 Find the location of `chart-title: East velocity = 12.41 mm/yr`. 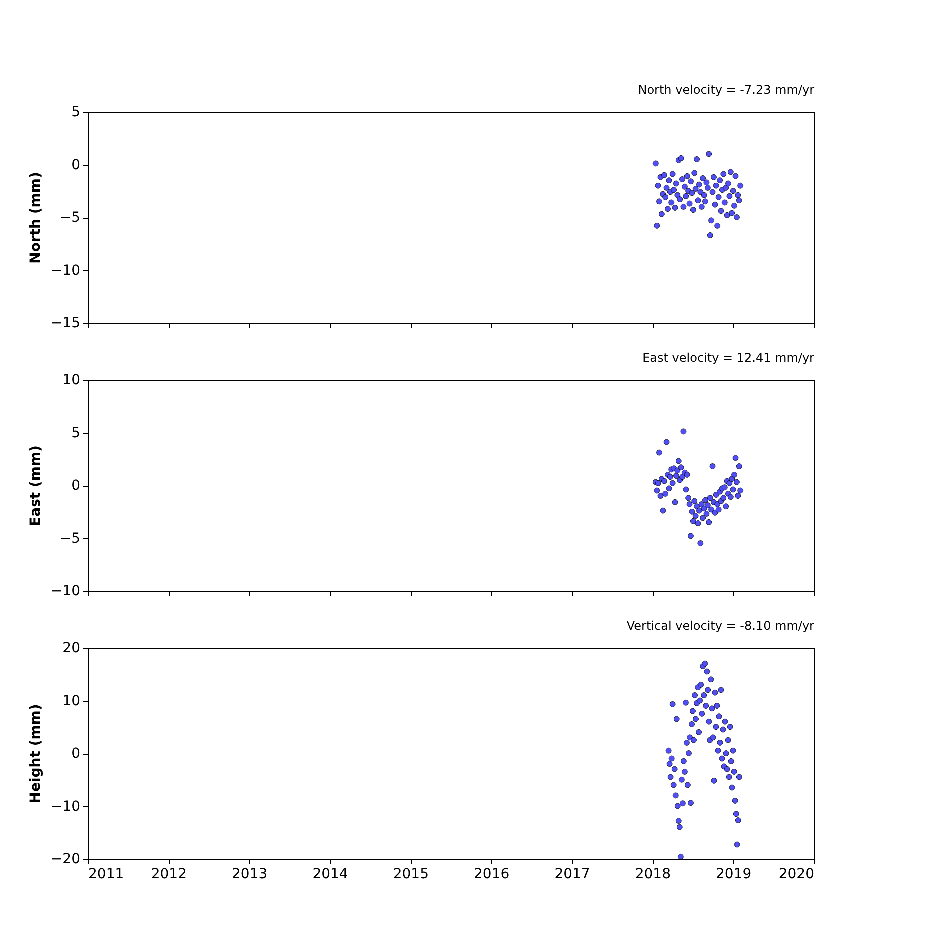

chart-title: East velocity = 12.41 mm/yr is located at coordinates (728, 358).